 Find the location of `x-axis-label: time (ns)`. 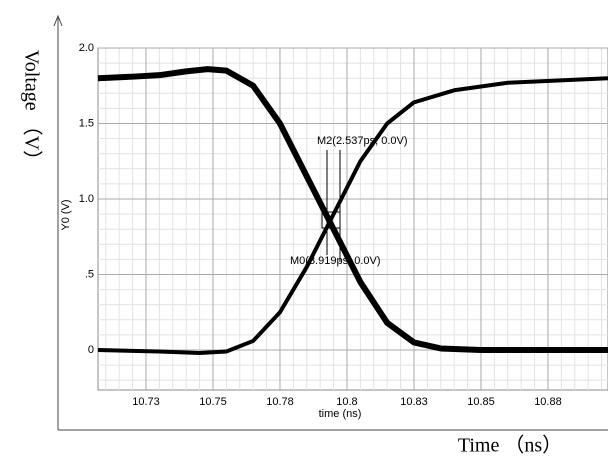

x-axis-label: time (ns) is located at coordinates (340, 414).